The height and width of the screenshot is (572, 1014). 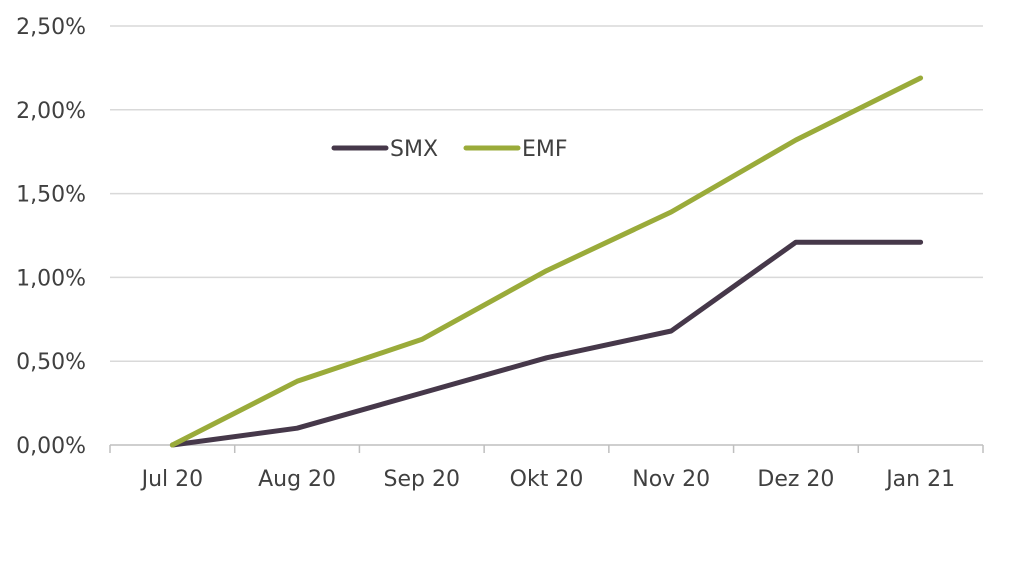 I want to click on x-tick-label-3: Okt 20, so click(x=547, y=479).